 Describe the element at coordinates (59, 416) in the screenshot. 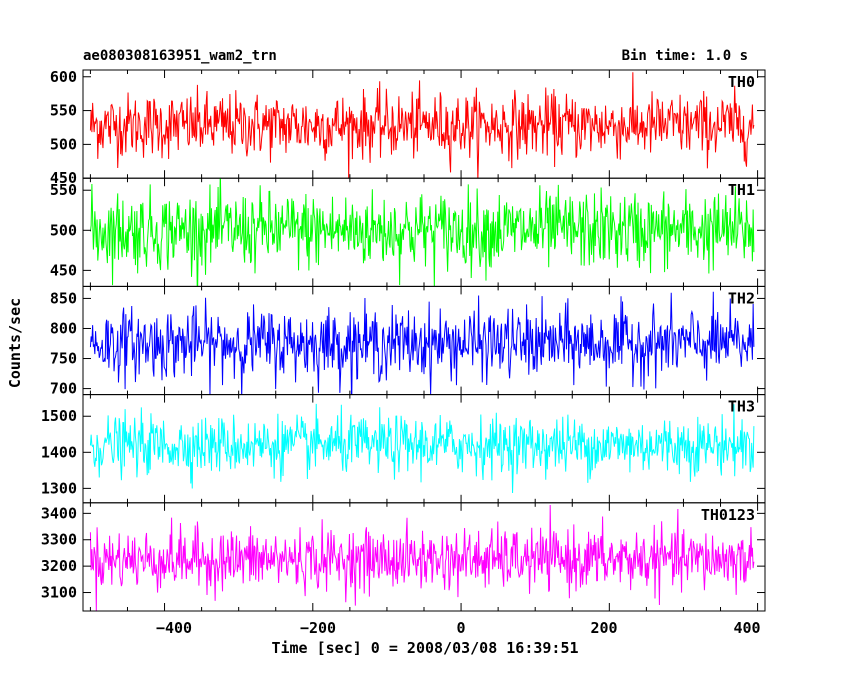

I see `y-tick-label: 1500` at that location.